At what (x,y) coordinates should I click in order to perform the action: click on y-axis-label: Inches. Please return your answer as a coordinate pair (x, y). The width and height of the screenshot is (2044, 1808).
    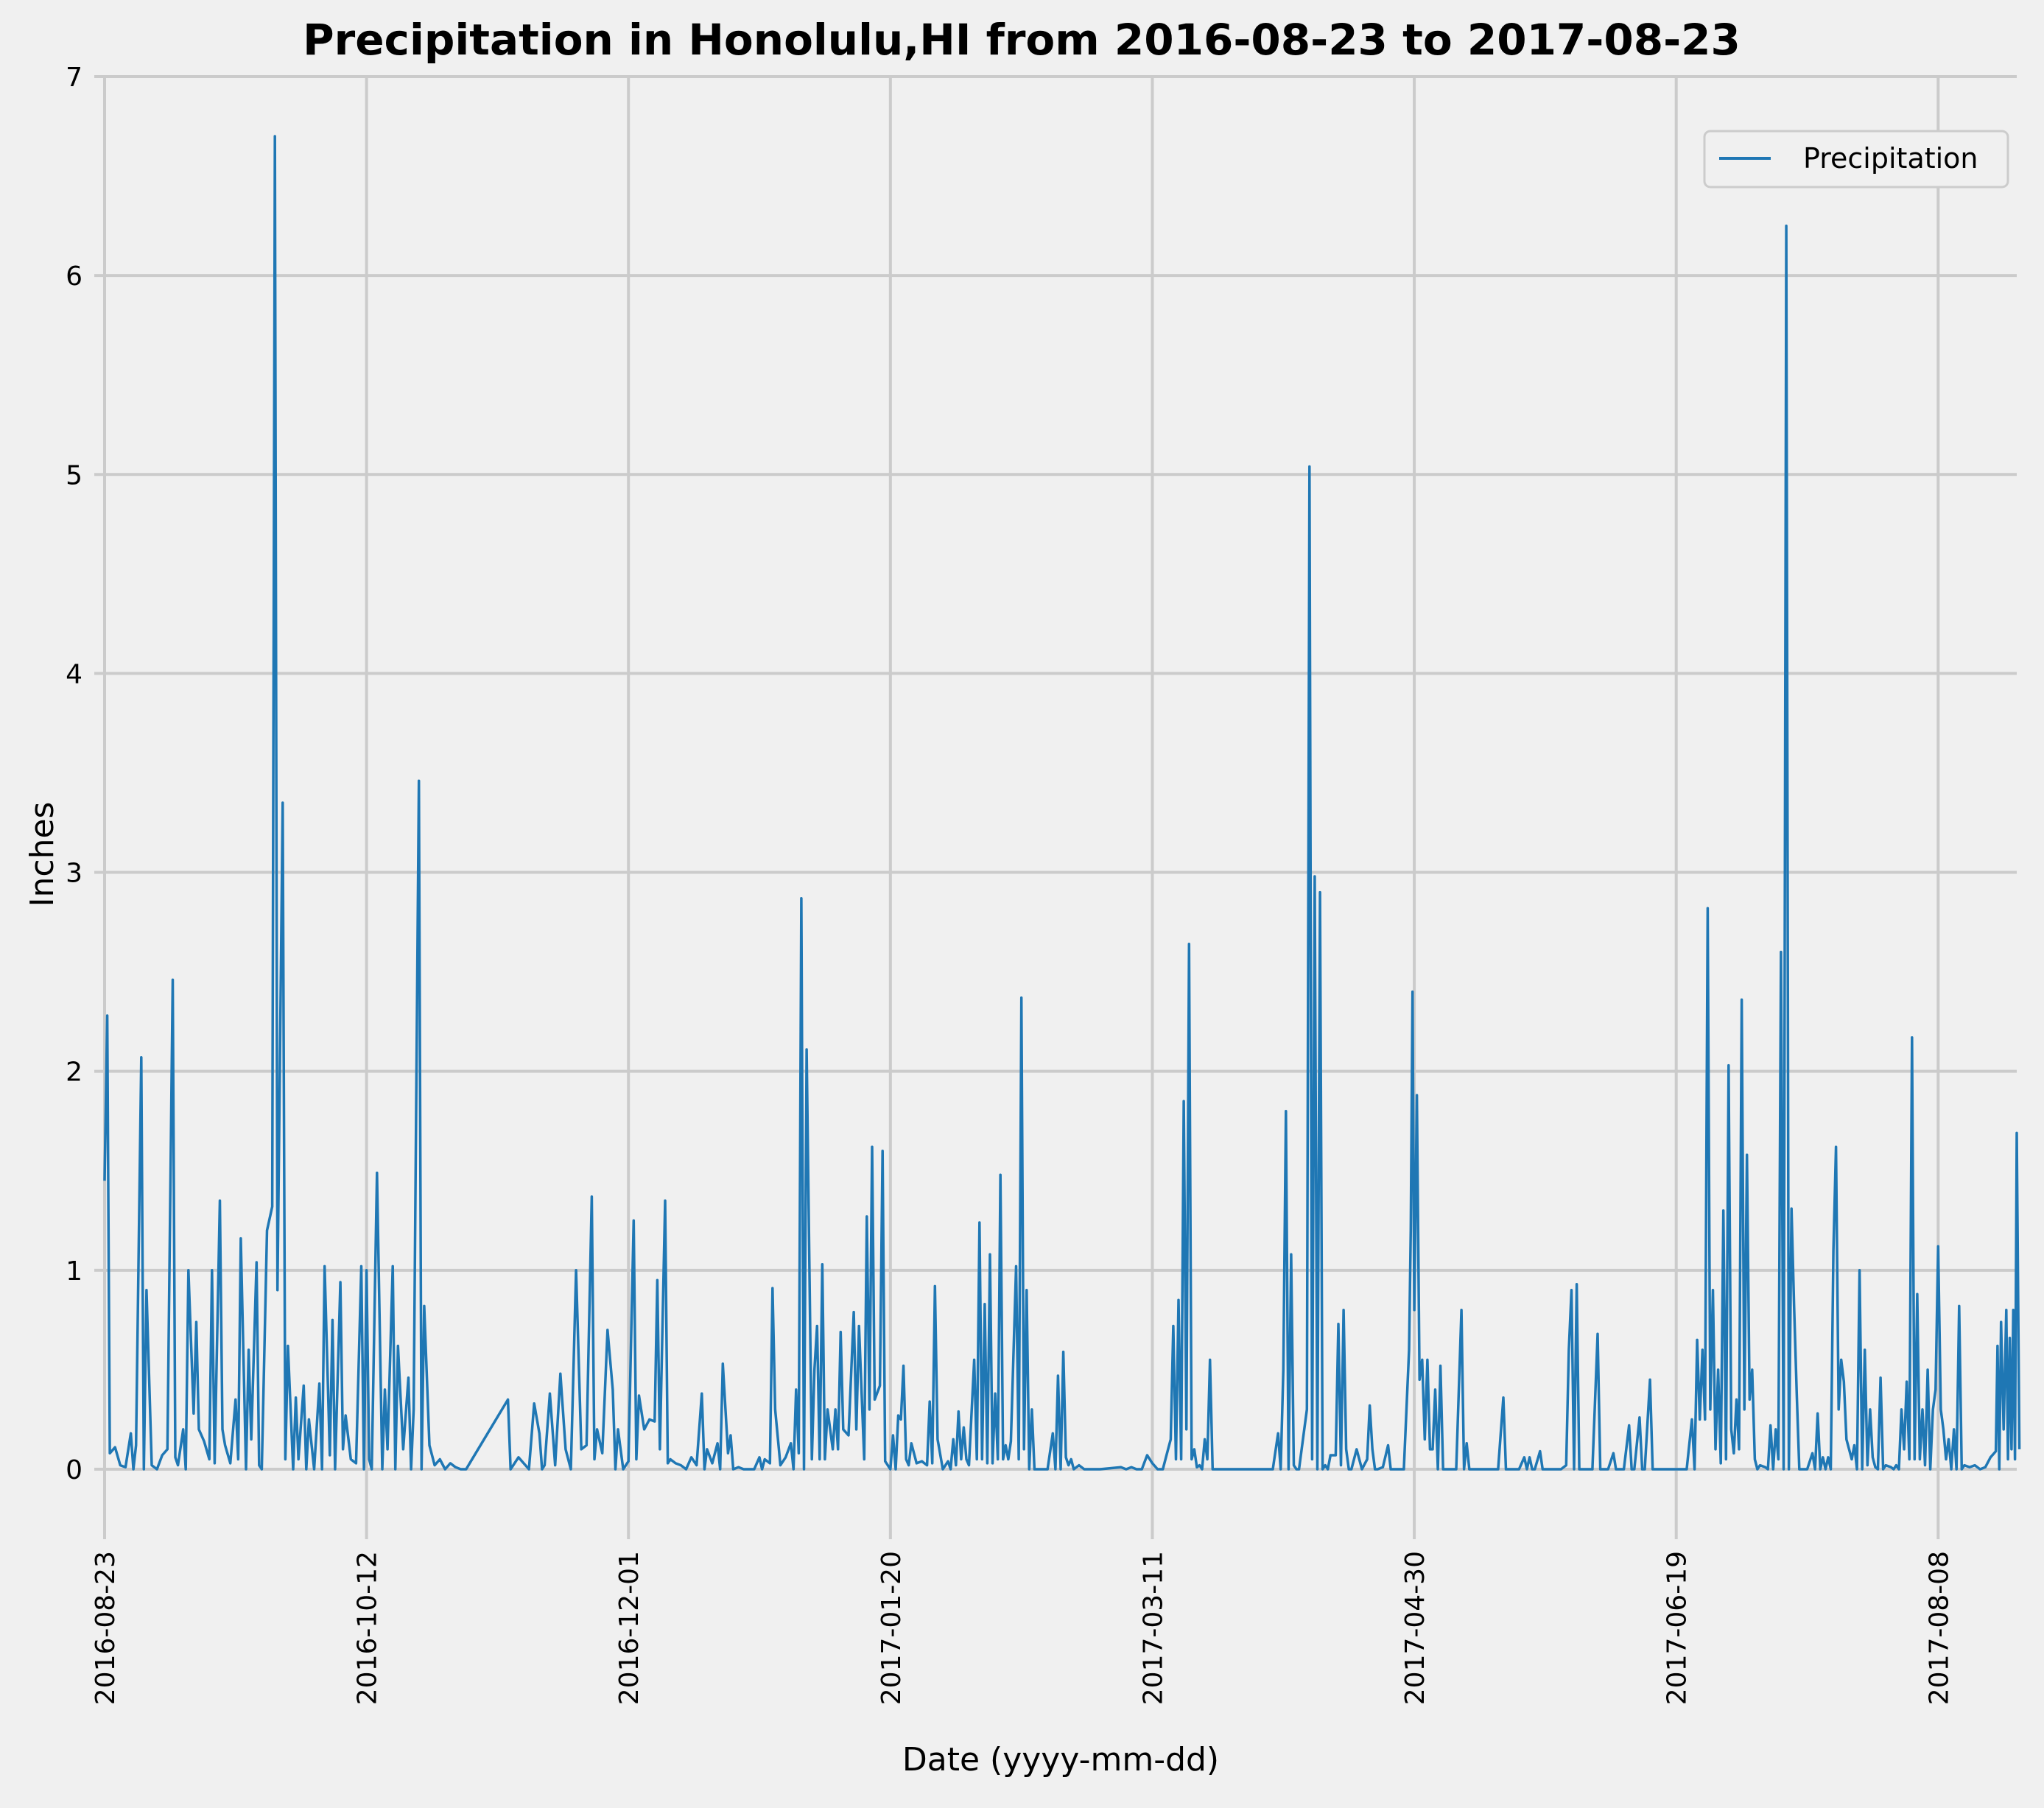
    Looking at the image, I should click on (43, 855).